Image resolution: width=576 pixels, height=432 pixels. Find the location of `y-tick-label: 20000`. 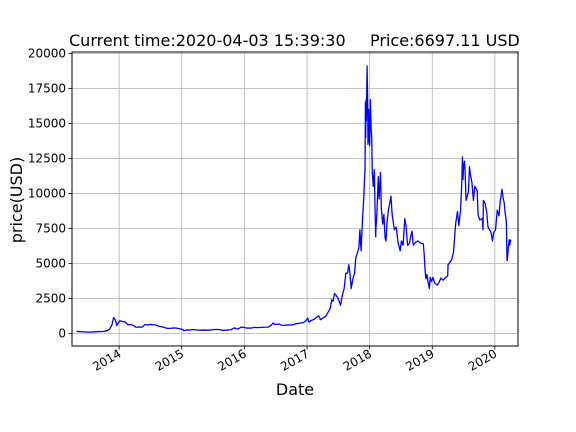

y-tick-label: 20000 is located at coordinates (47, 54).